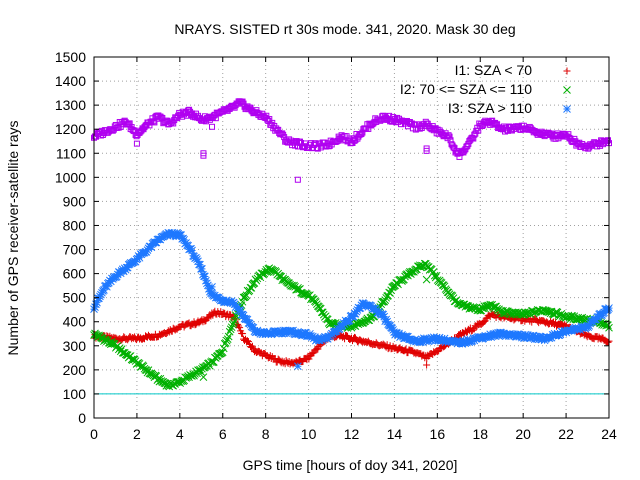  What do you see at coordinates (137, 434) in the screenshot?
I see `x-tick-label: 2` at bounding box center [137, 434].